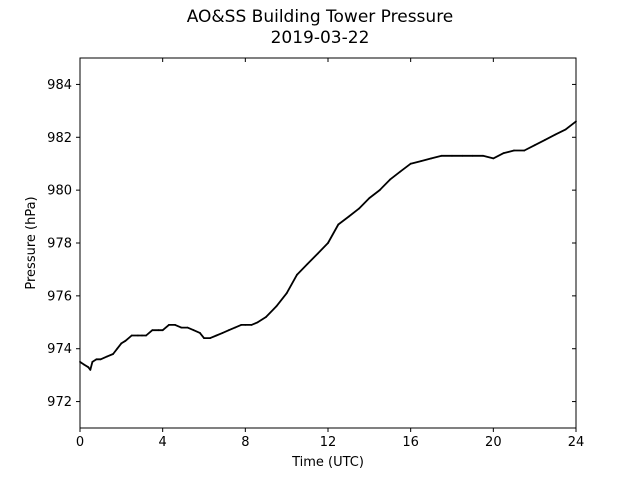 The image size is (640, 480). Describe the element at coordinates (59, 138) in the screenshot. I see `y-tick-label: 982` at that location.